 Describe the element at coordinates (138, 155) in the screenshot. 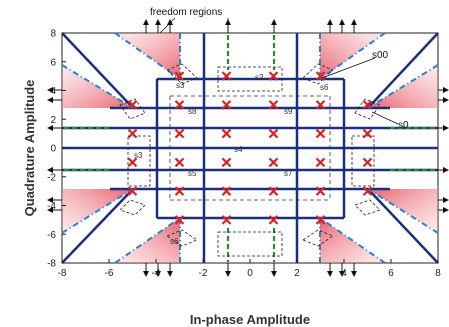

I see `label-s3-left: s3` at that location.